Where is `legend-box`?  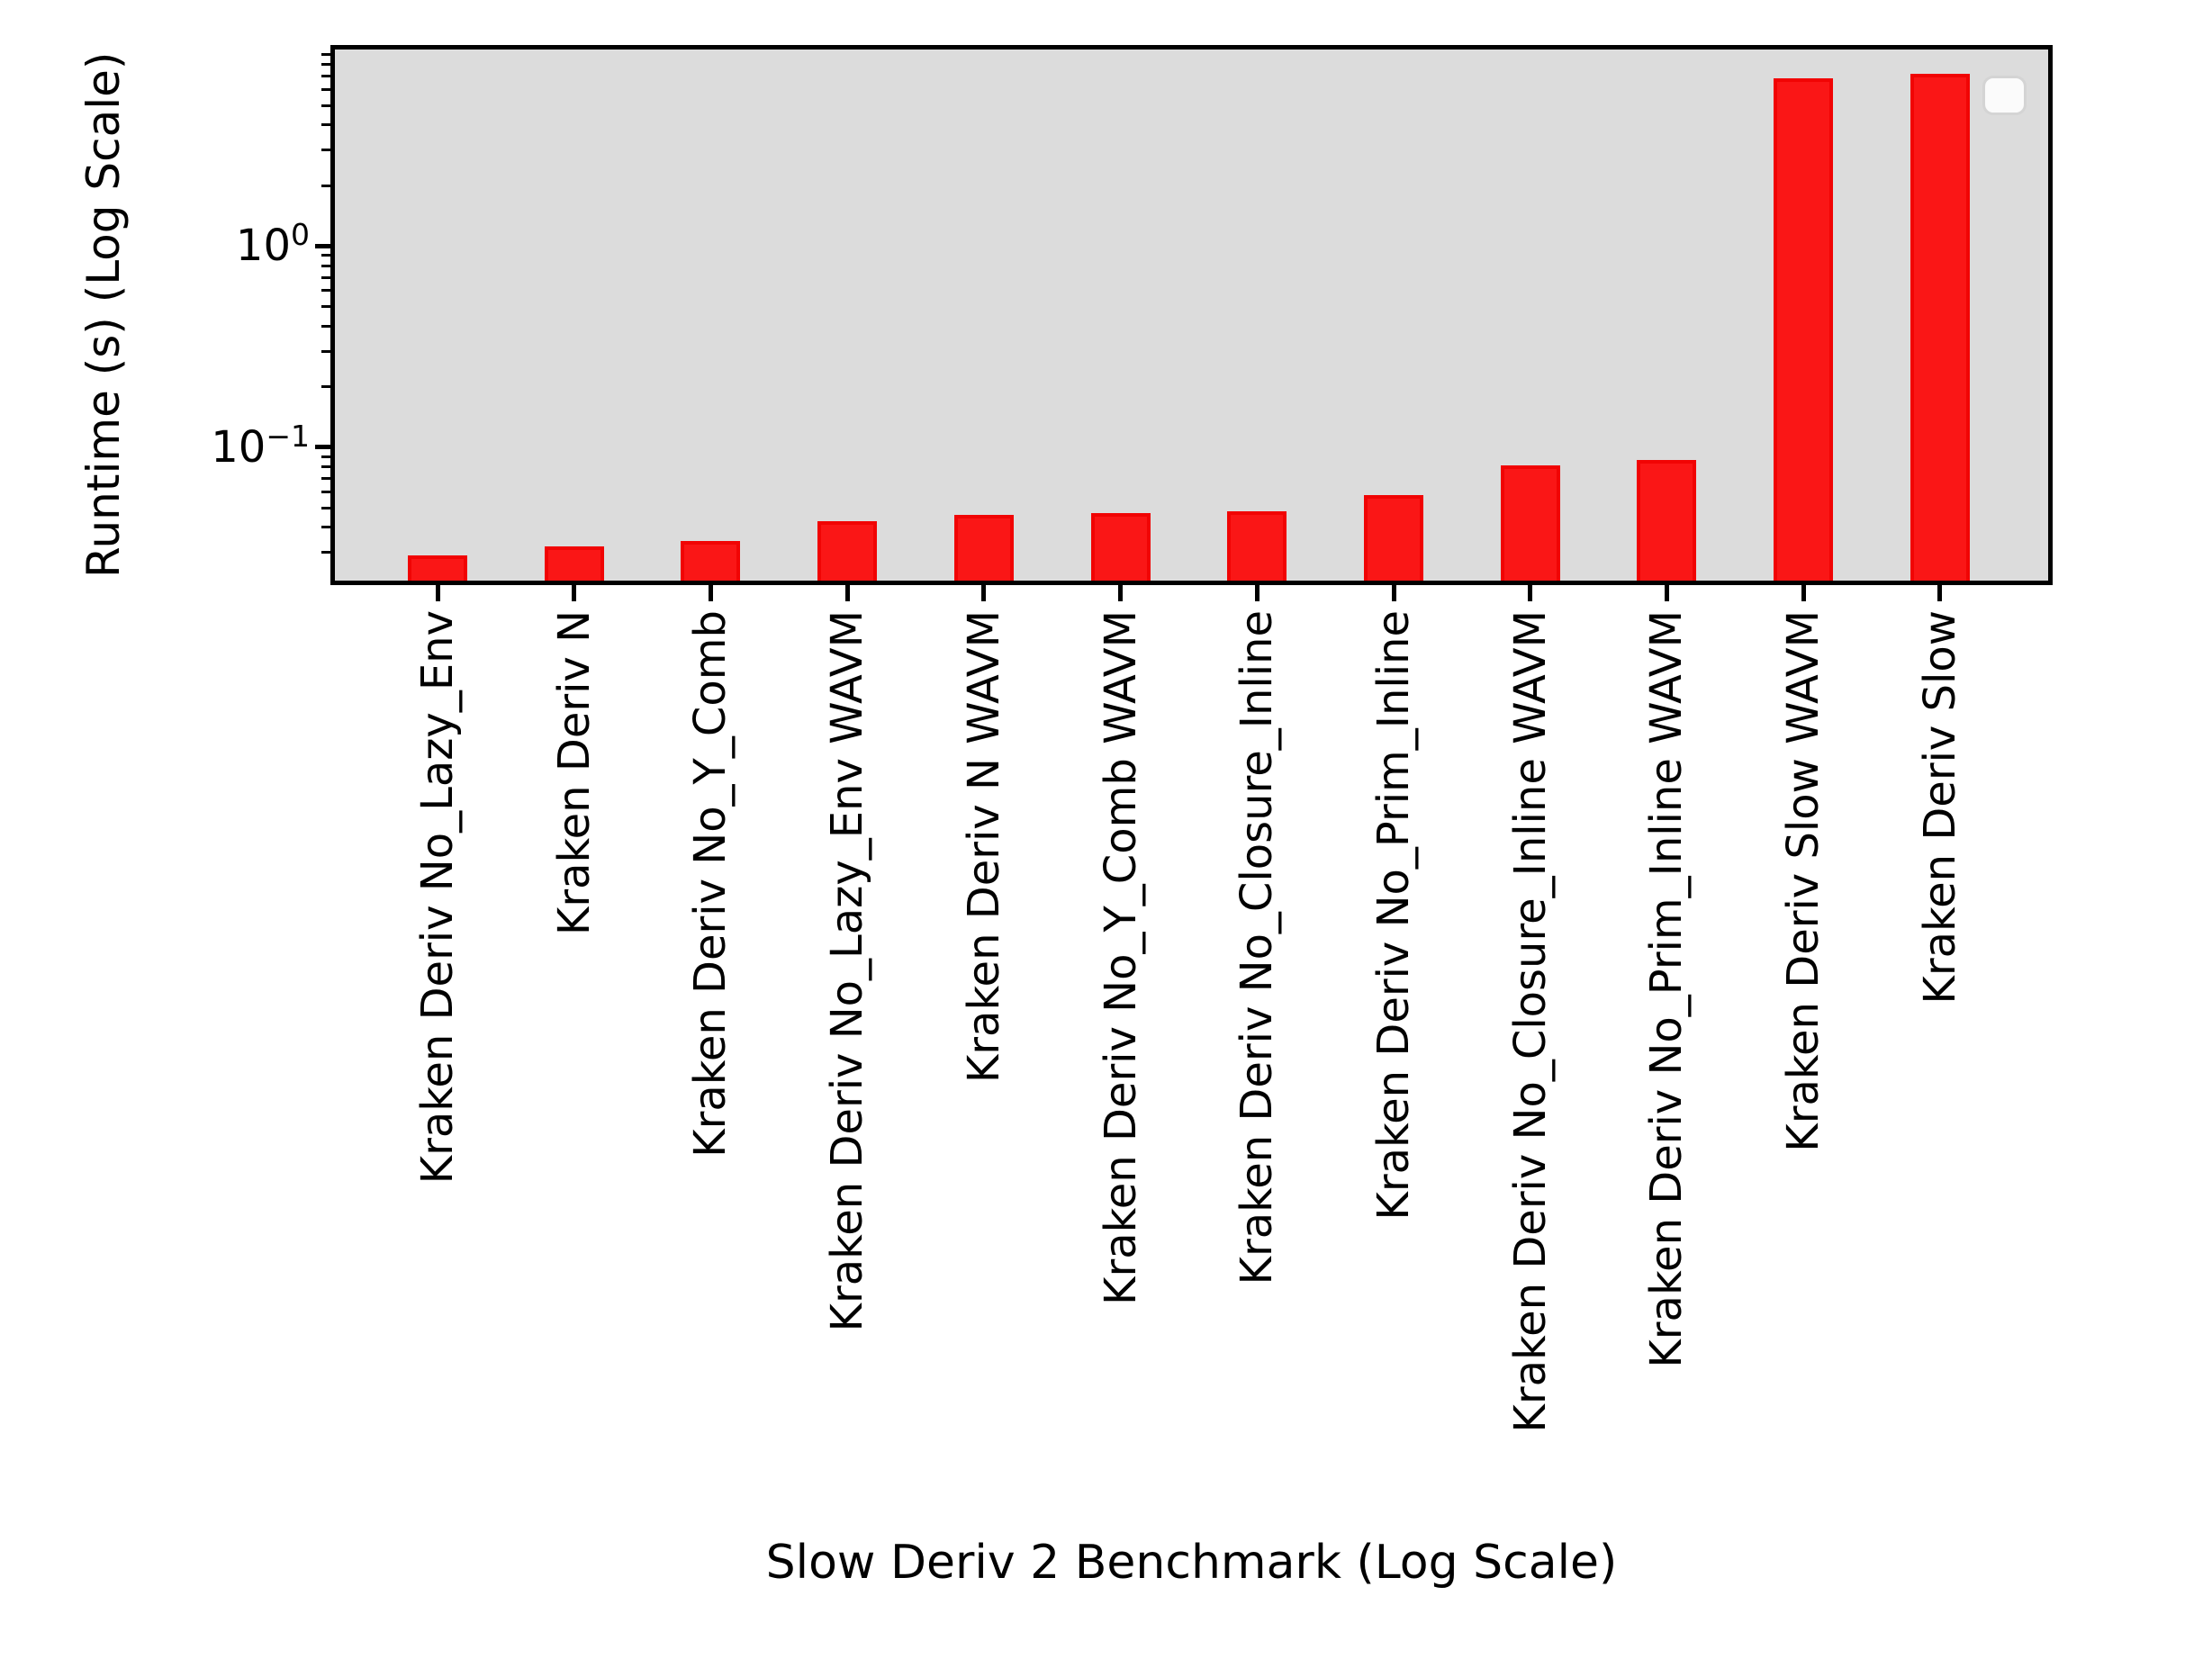 legend-box is located at coordinates (2004, 95).